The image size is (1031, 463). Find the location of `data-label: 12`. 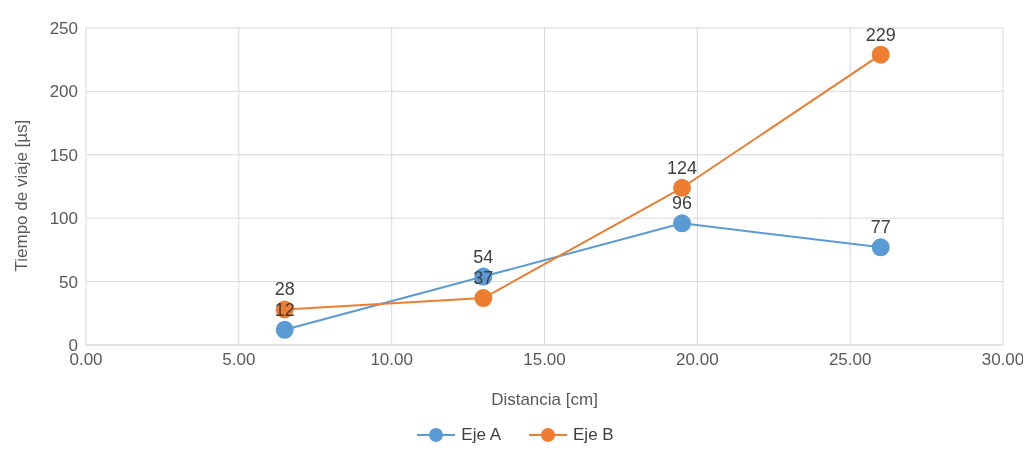

data-label: 12 is located at coordinates (284, 309).